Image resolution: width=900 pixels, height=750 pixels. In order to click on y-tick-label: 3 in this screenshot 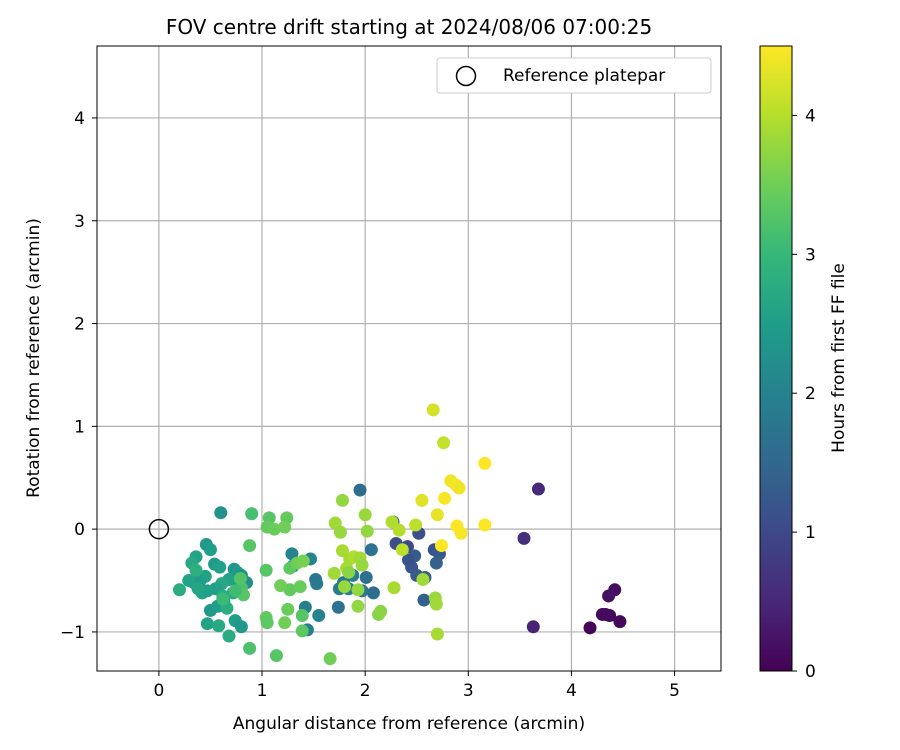, I will do `click(79, 222)`.